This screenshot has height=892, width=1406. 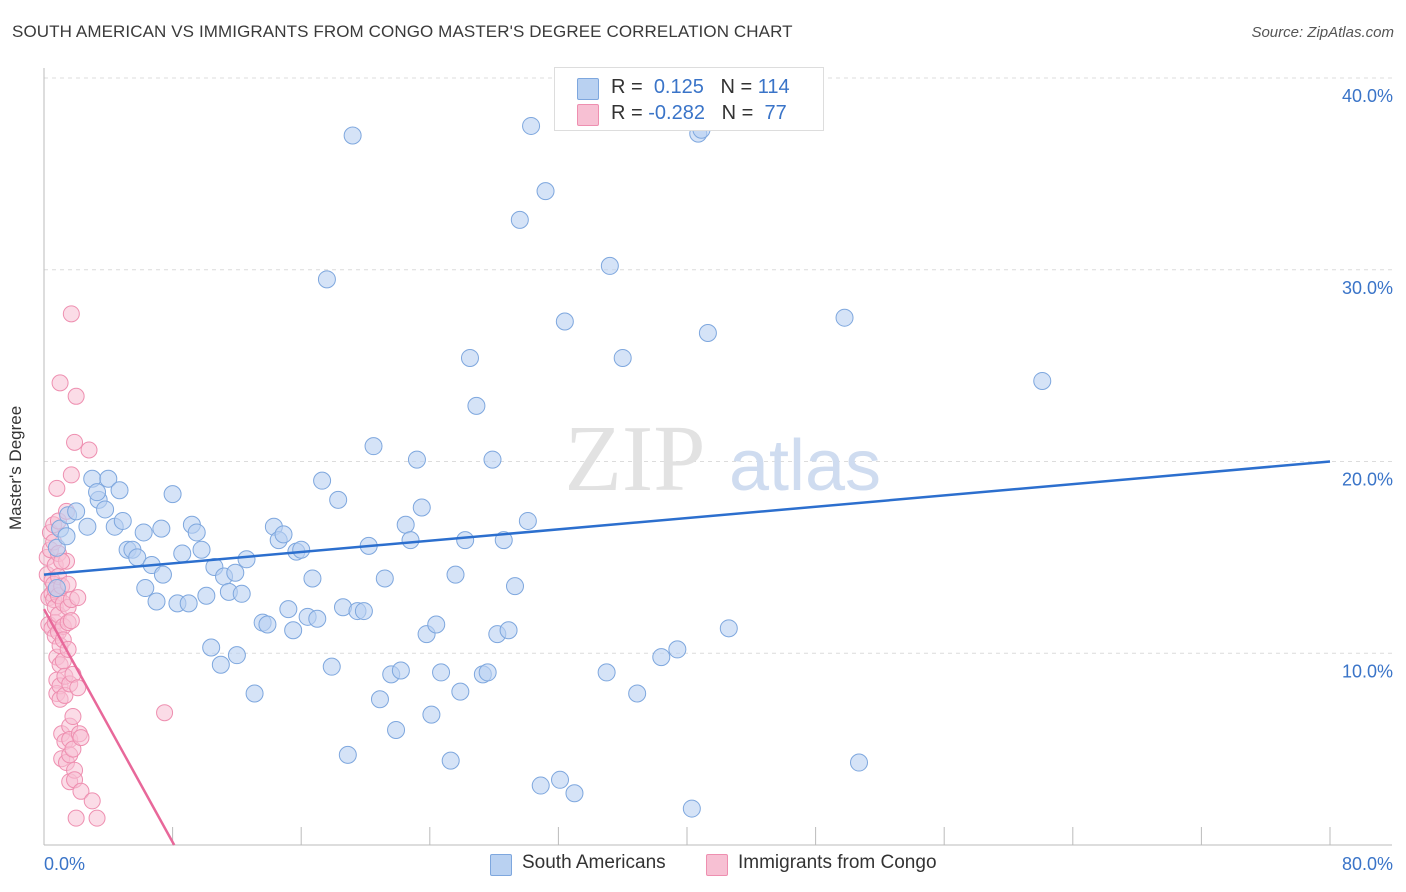 What do you see at coordinates (594, 862) in the screenshot?
I see `bottom-legend-label-1: South Americans` at bounding box center [594, 862].